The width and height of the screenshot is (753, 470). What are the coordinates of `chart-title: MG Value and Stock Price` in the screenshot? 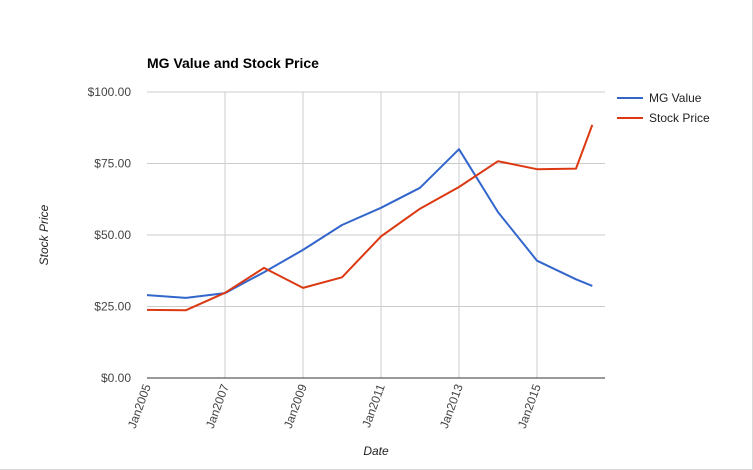 It's located at (233, 63).